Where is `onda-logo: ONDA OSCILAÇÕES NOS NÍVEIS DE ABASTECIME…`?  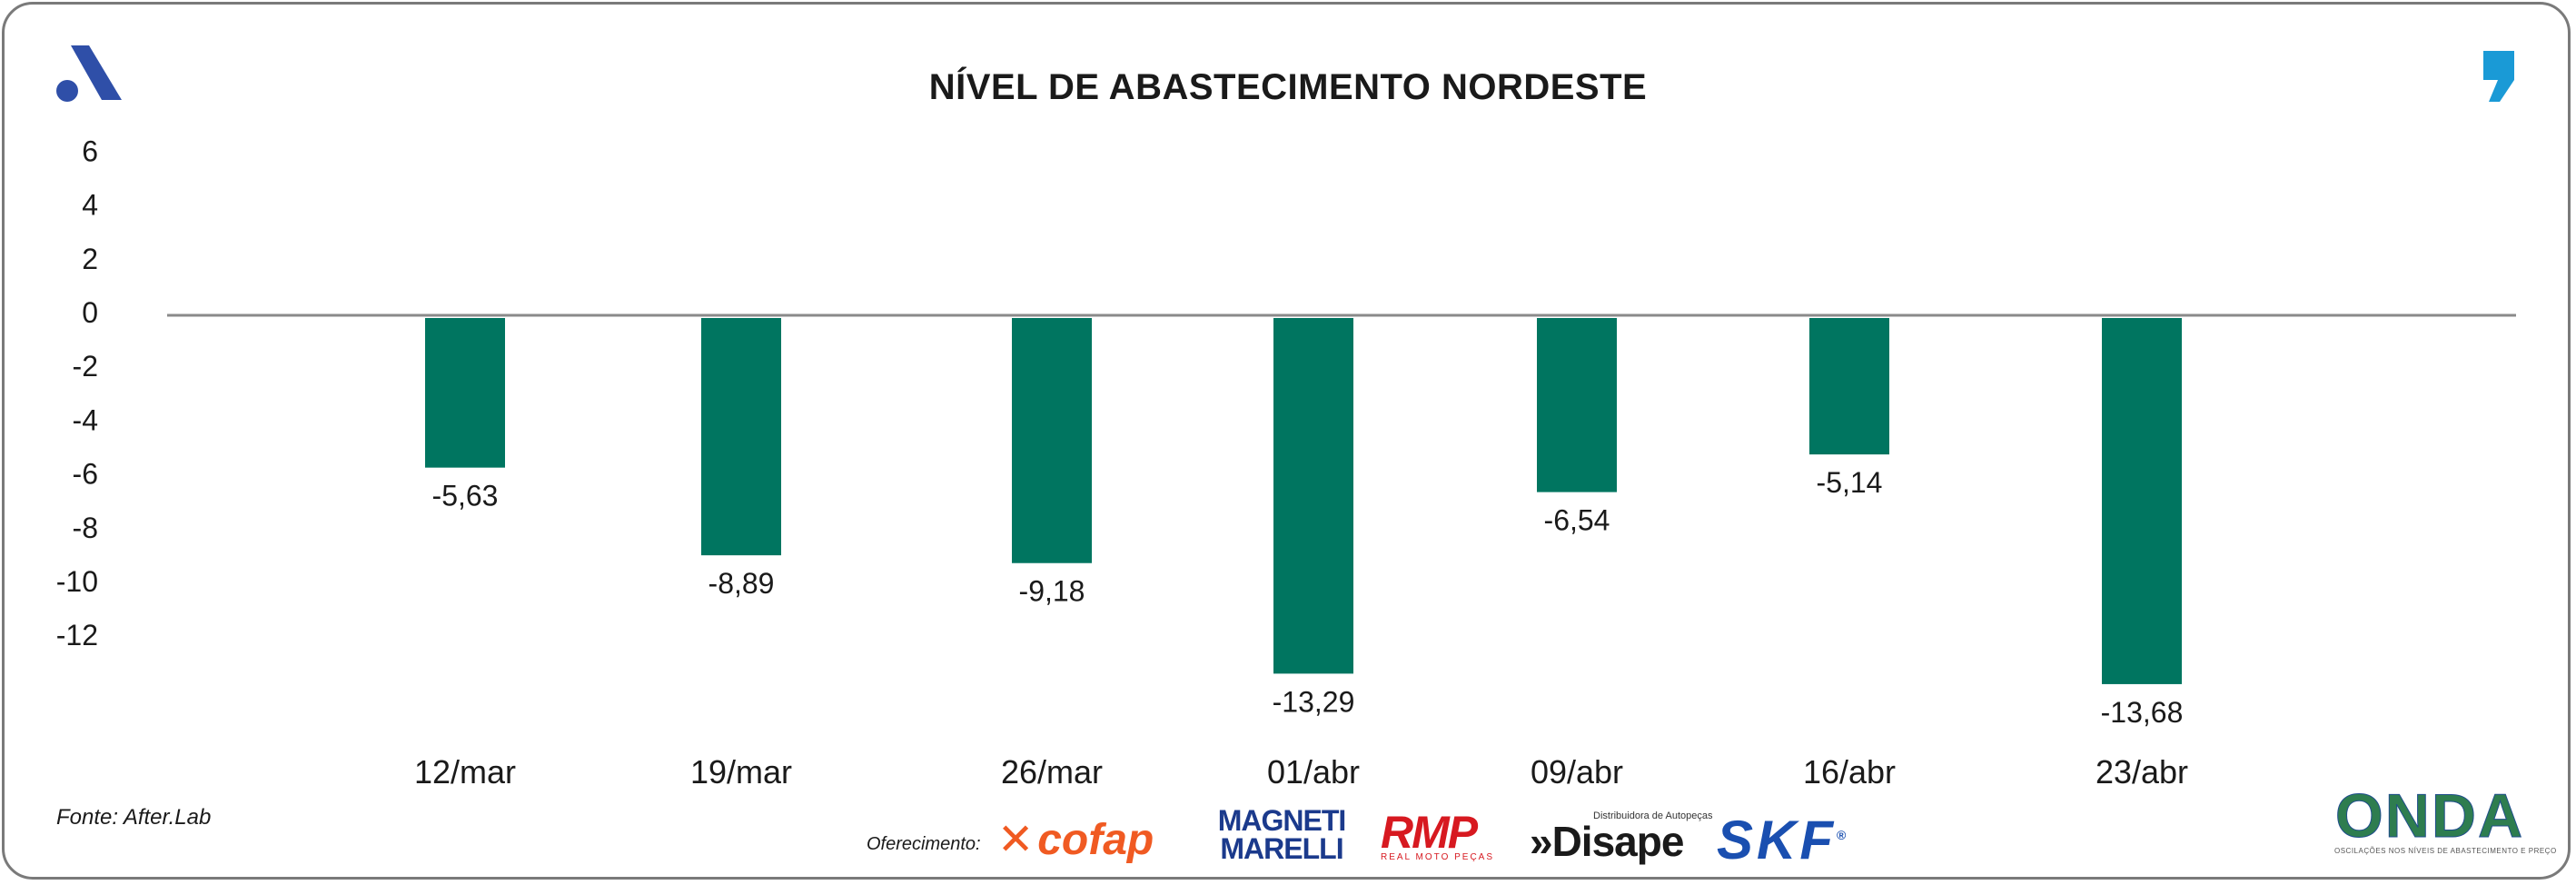
onda-logo: ONDA OSCILAÇÕES NOS NÍVEIS DE ABASTECIME… is located at coordinates (2445, 818).